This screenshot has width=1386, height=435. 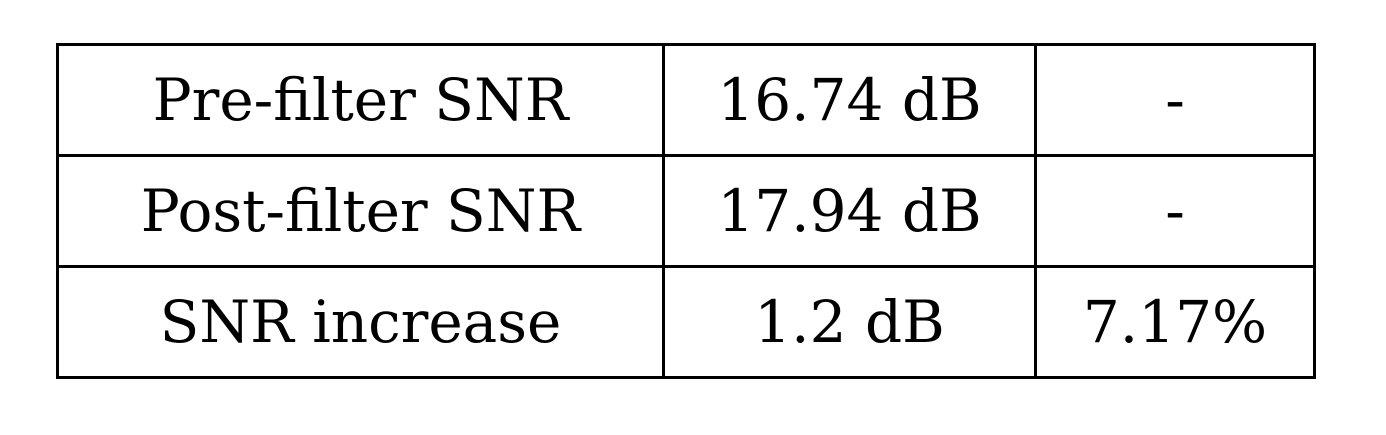 I want to click on row-value-cell: 17.94 dB, so click(x=849, y=211).